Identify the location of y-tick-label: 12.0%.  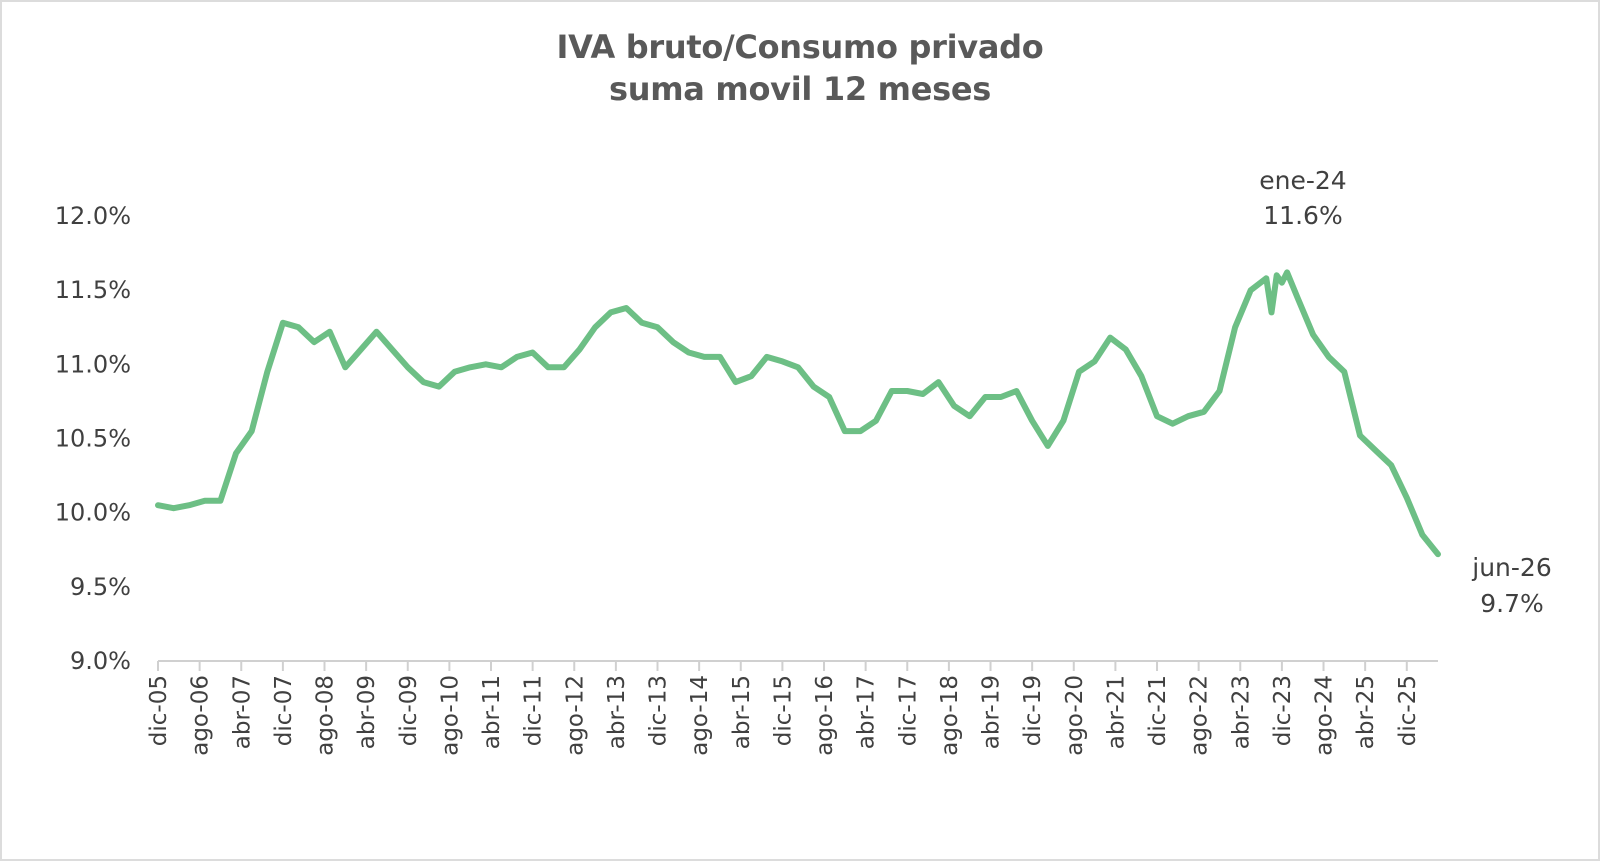
(93, 216).